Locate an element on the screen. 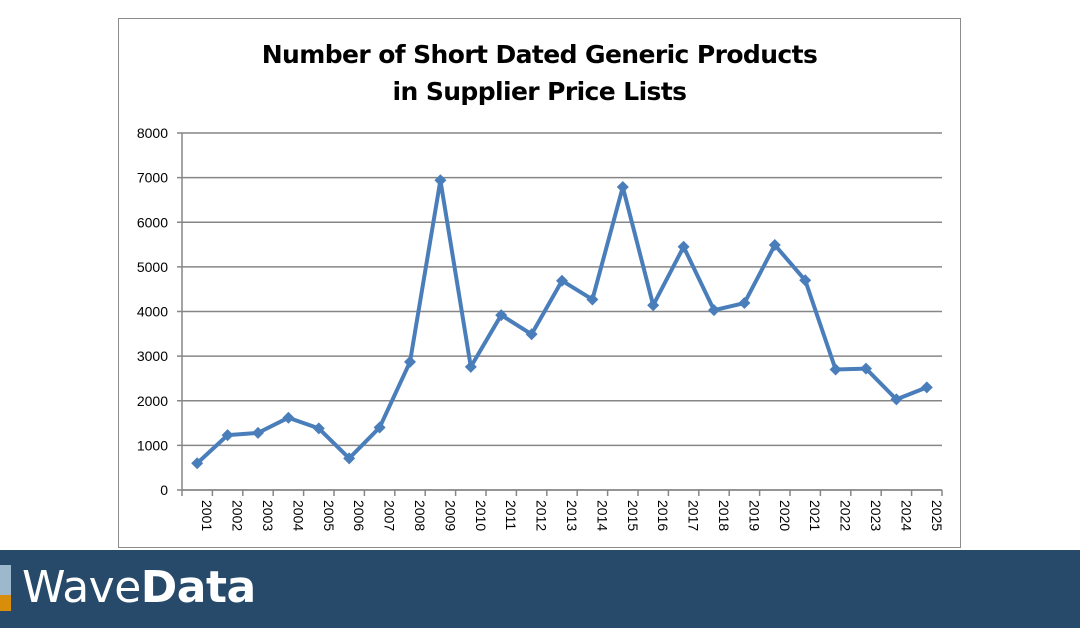 Image resolution: width=1080 pixels, height=628 pixels. x-tick-label: 2009 is located at coordinates (450, 515).